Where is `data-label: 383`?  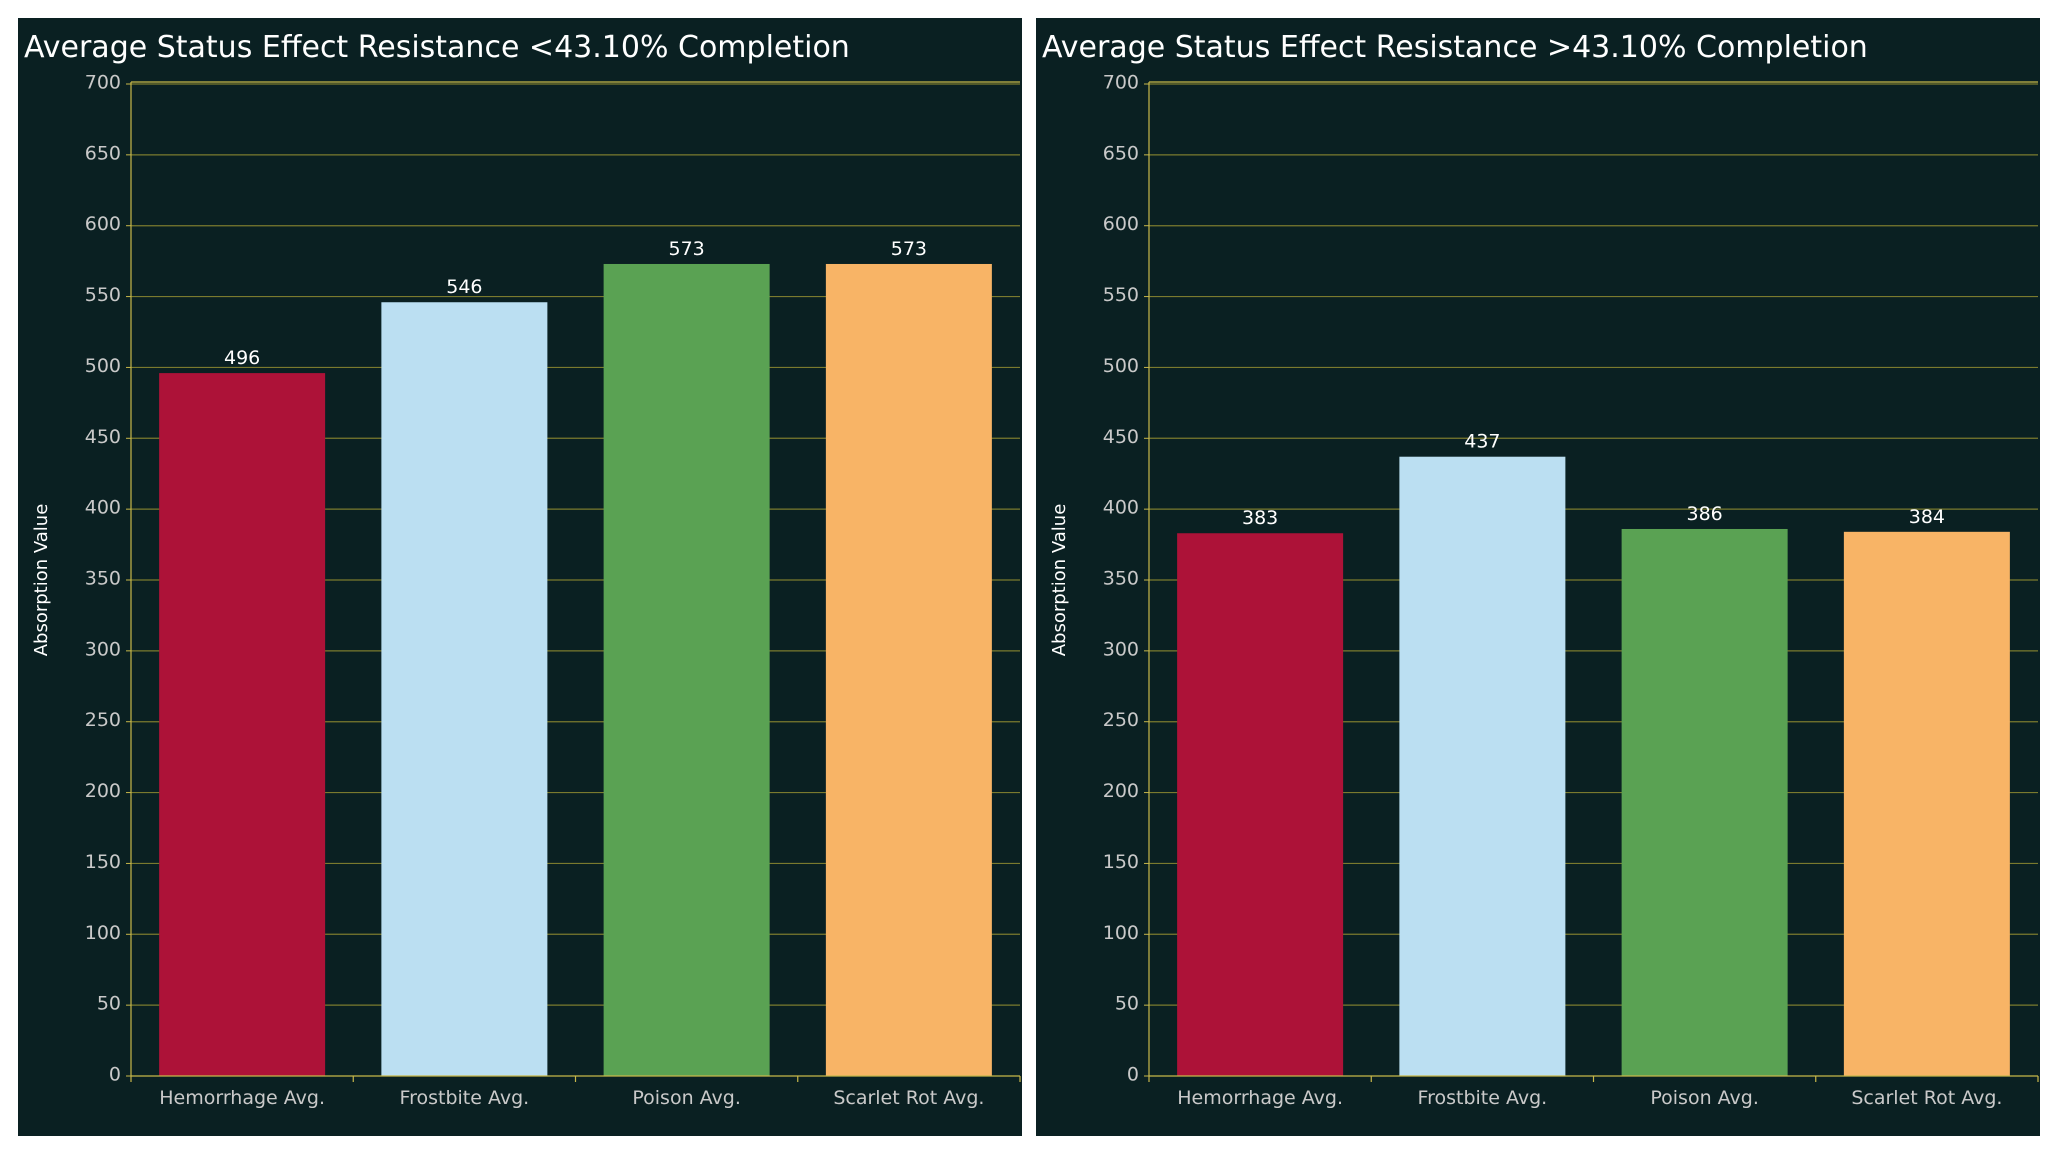
data-label: 383 is located at coordinates (1260, 518).